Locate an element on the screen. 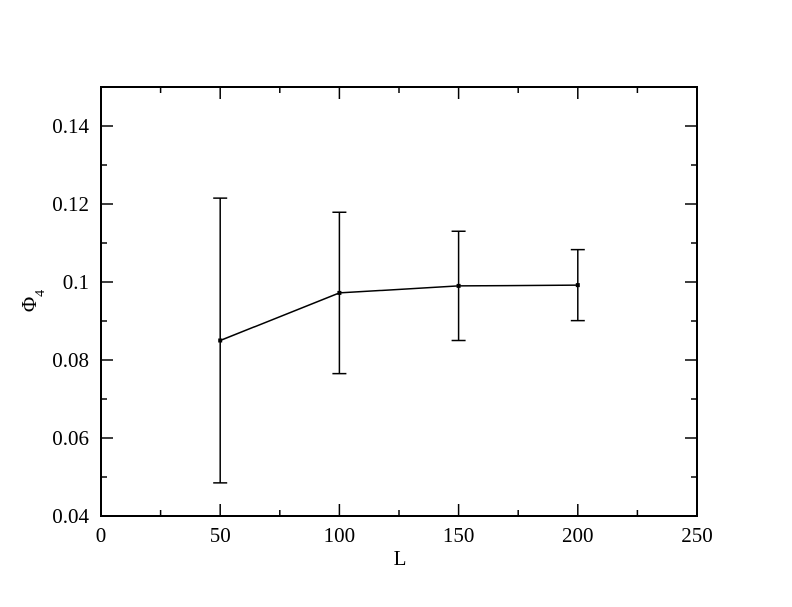 The image size is (792, 607). x-tick-label: 0 is located at coordinates (101, 535).